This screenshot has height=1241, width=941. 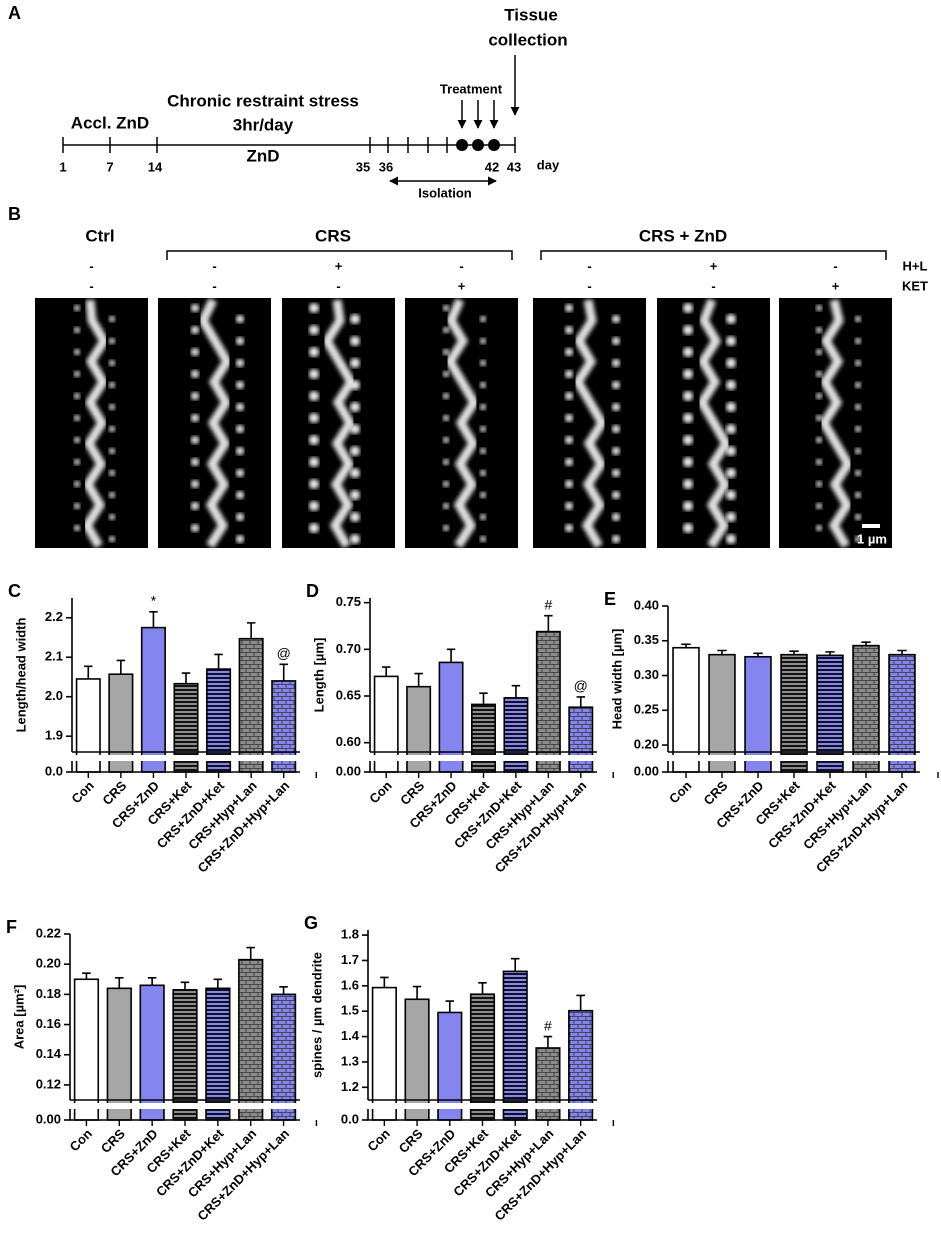 What do you see at coordinates (333, 235) in the screenshot?
I see `group-label: CRS` at bounding box center [333, 235].